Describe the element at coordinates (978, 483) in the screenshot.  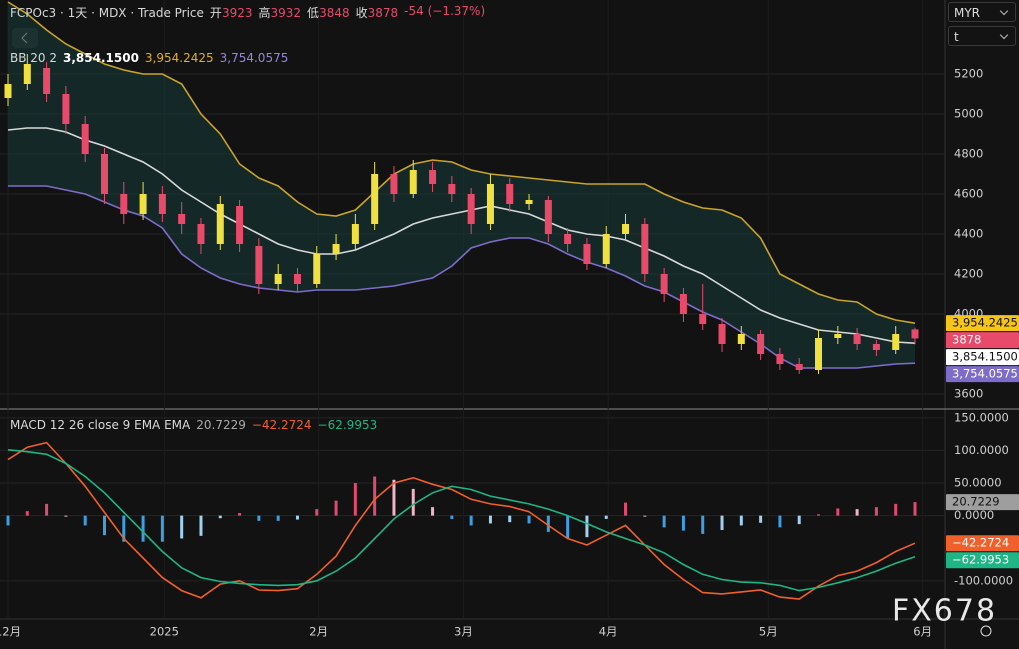
I see `y-tick-label: 50.0000` at that location.